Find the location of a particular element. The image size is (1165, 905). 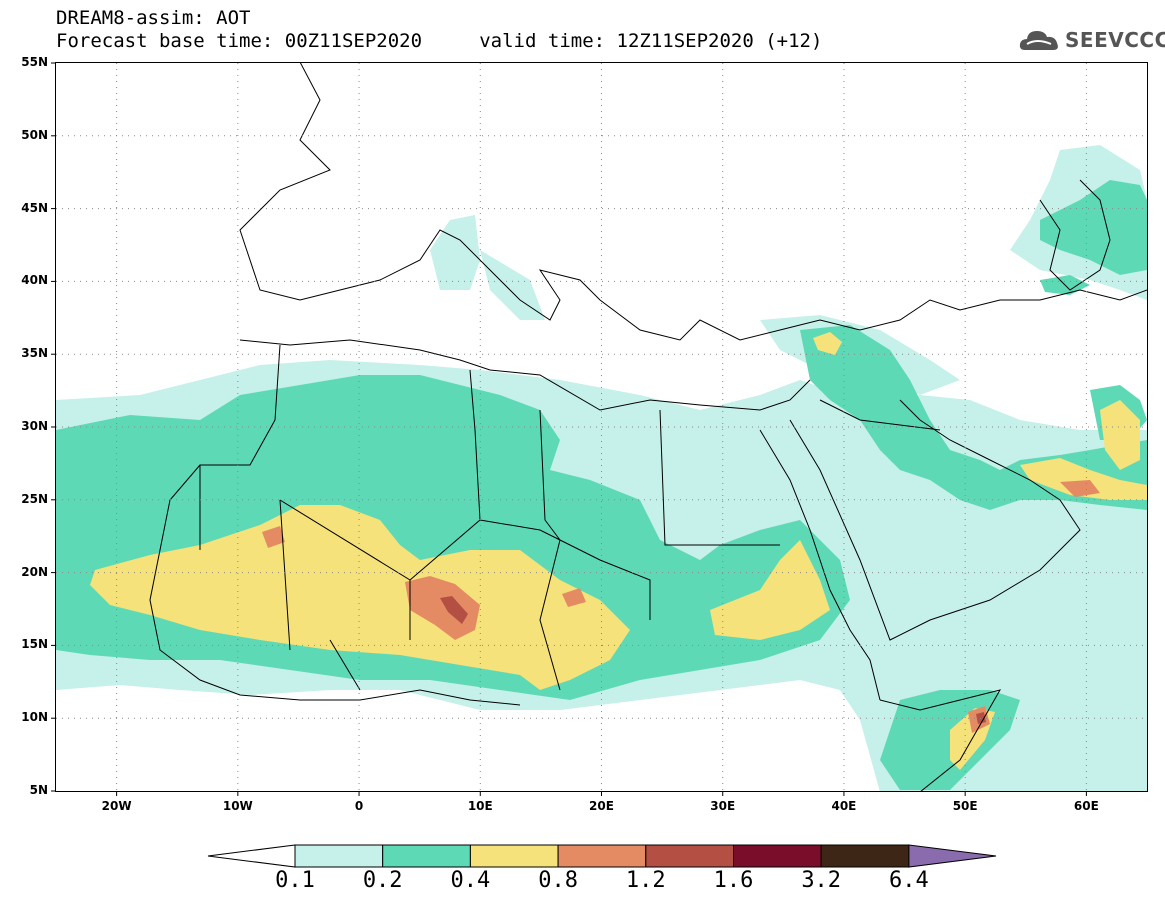

lon-label: 30E is located at coordinates (723, 806).